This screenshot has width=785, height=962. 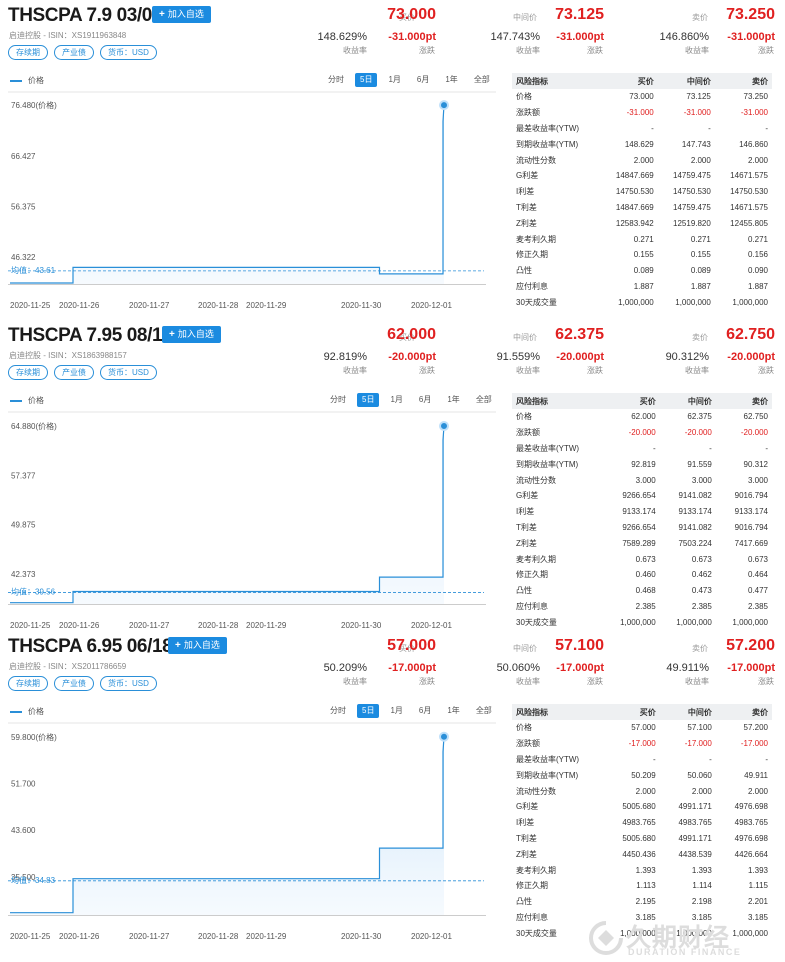 I want to click on mid-change: -20.000pt, so click(x=580, y=357).